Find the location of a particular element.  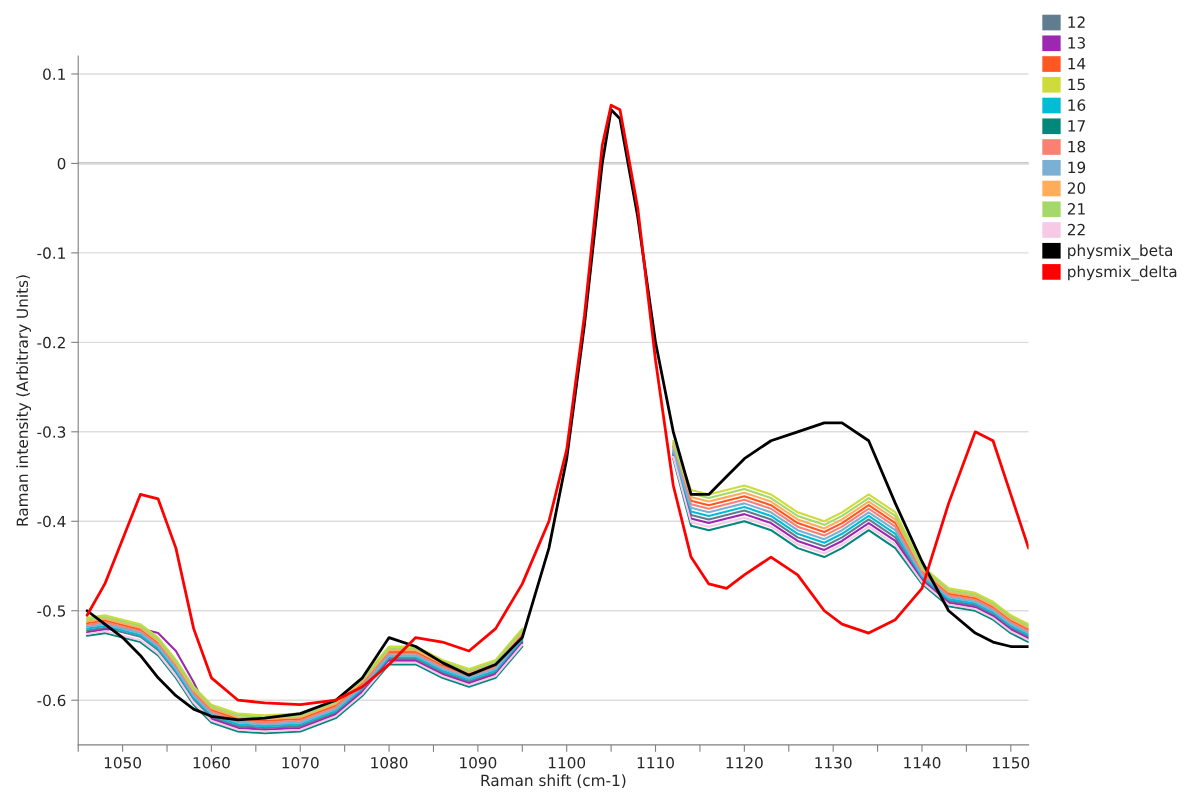

x-tick-label: 1080 is located at coordinates (389, 763).